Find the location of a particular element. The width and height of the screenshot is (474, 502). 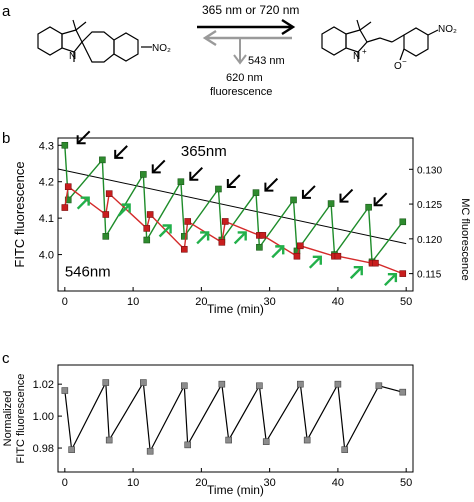

c-ytick-label: 1.00 is located at coordinates (43, 417).